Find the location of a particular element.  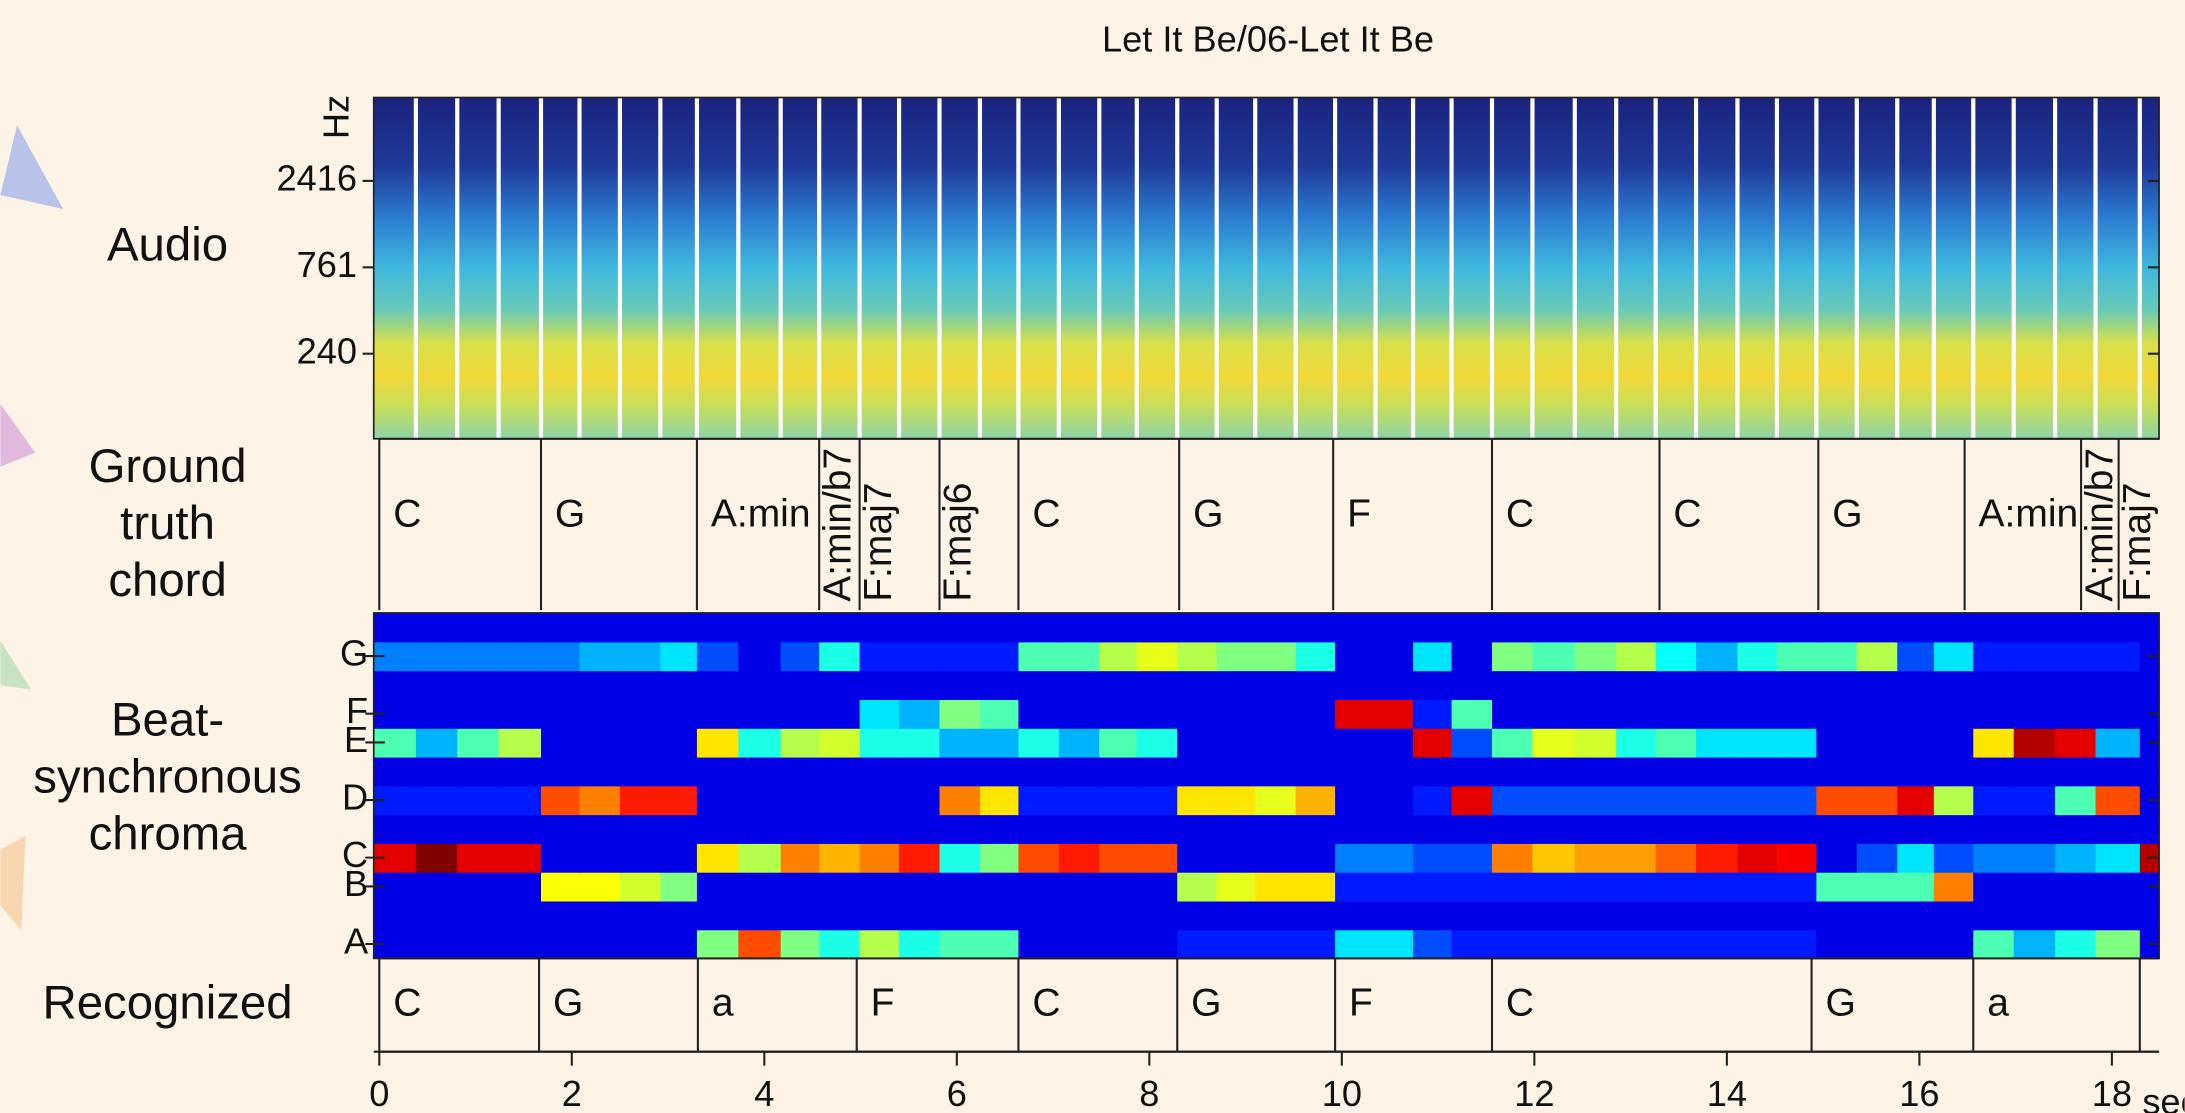

panel-label: chroma is located at coordinates (168, 834).